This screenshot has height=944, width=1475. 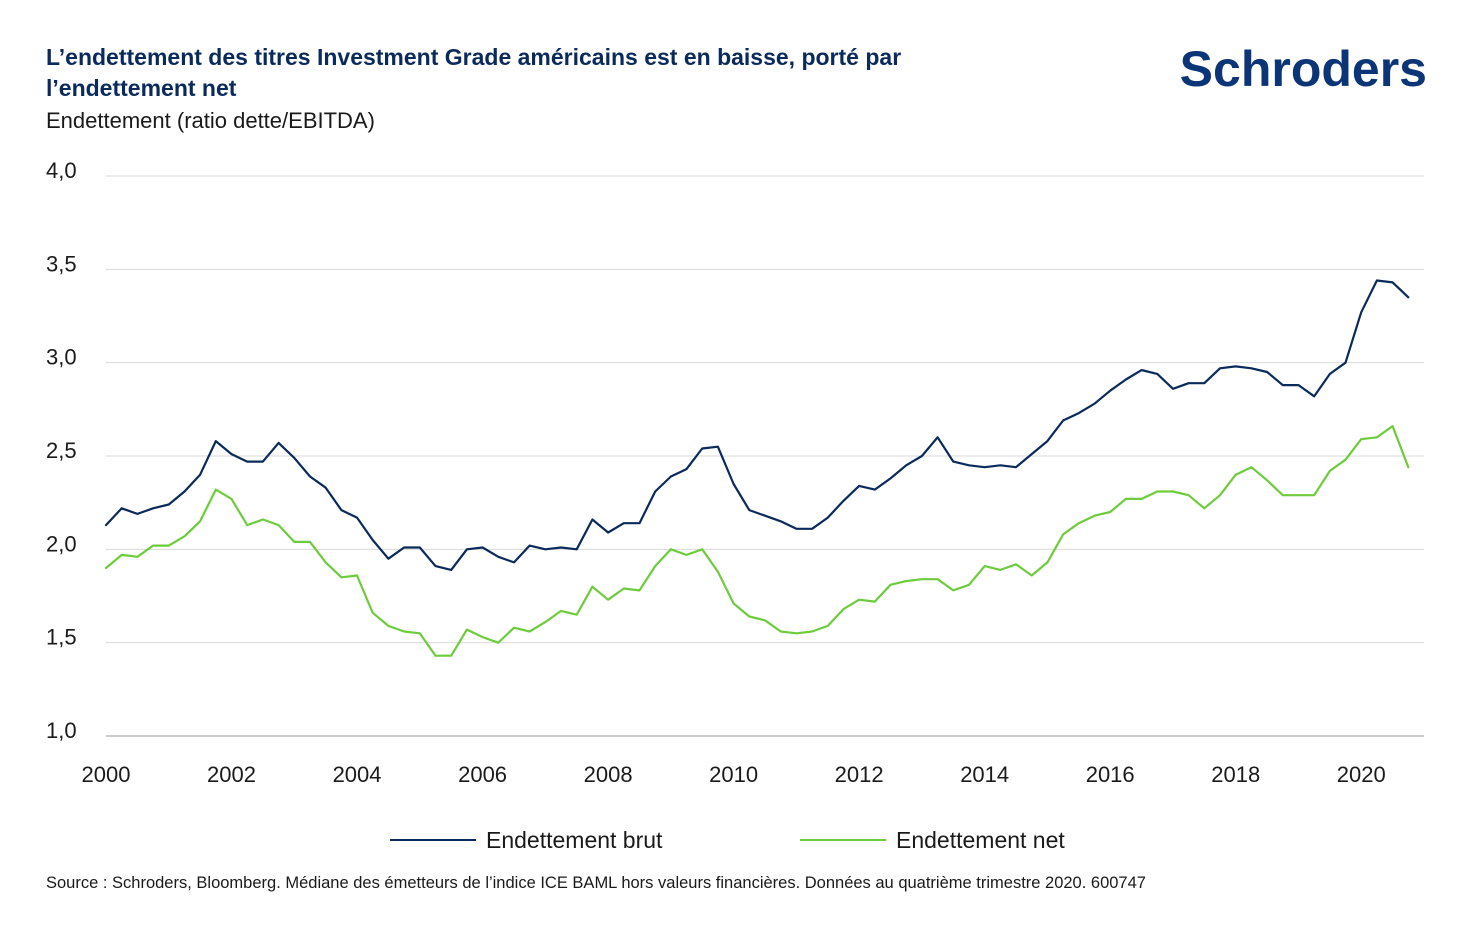 I want to click on x-tick-label: 2010, so click(x=733, y=774).